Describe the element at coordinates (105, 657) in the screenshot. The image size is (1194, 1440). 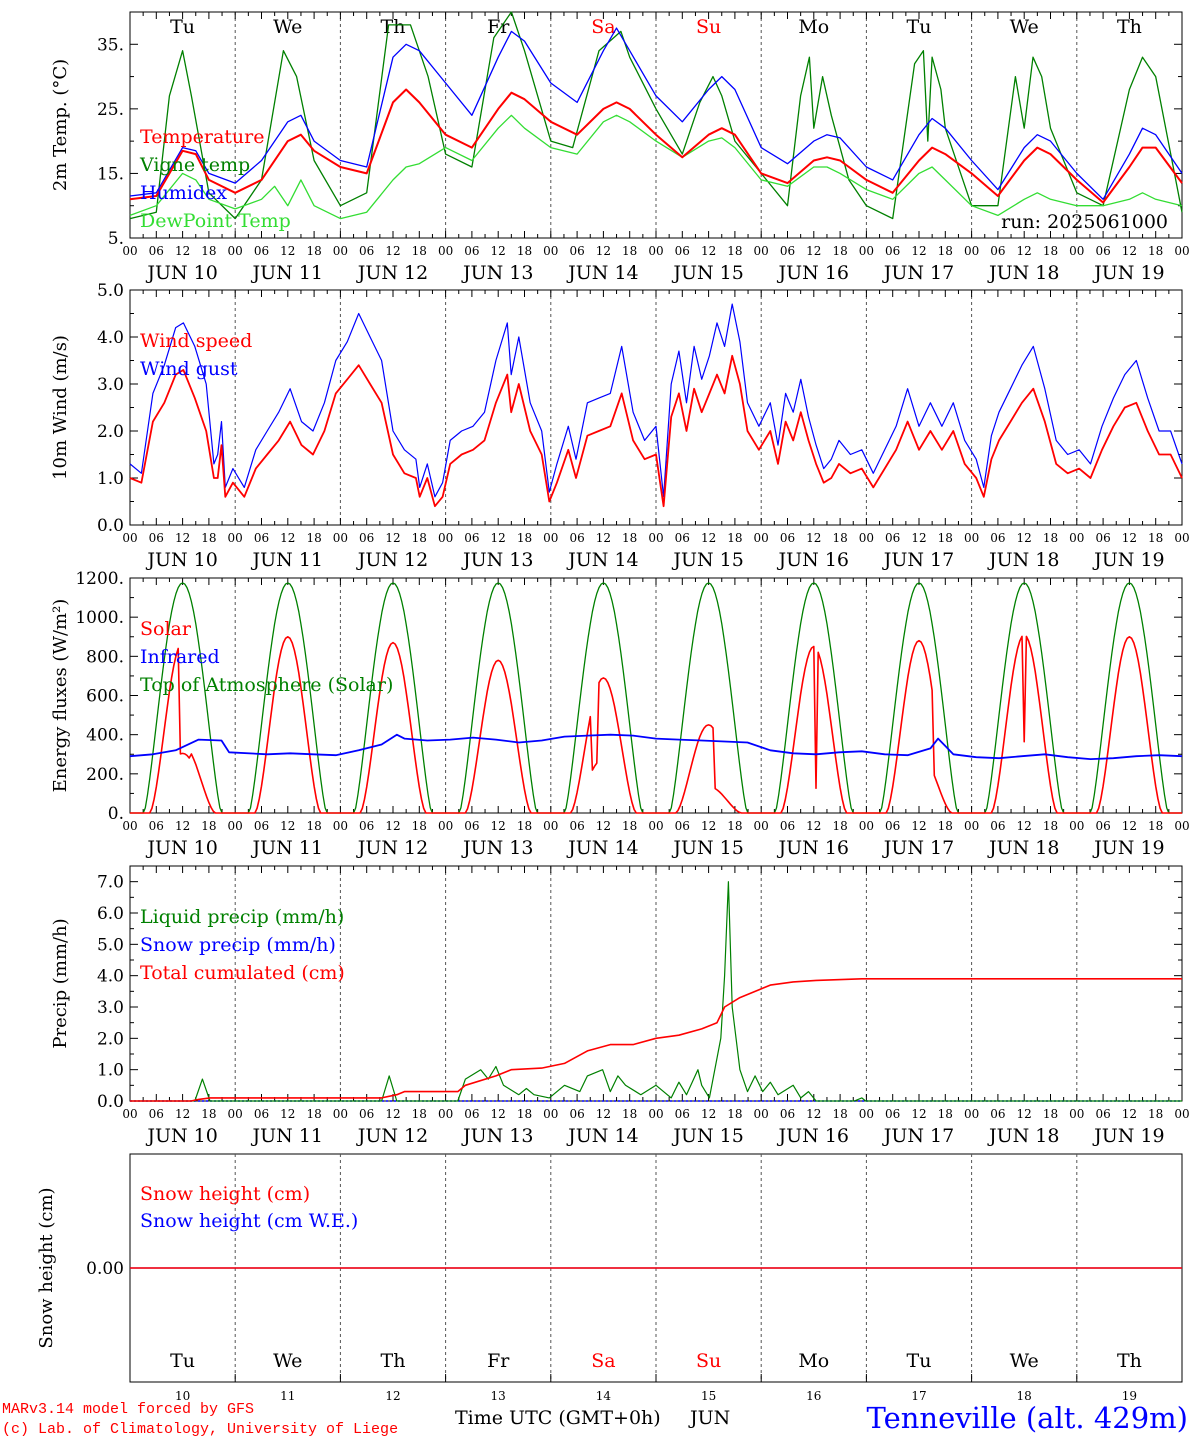
I see `energy-y-tick-label: 800.` at that location.